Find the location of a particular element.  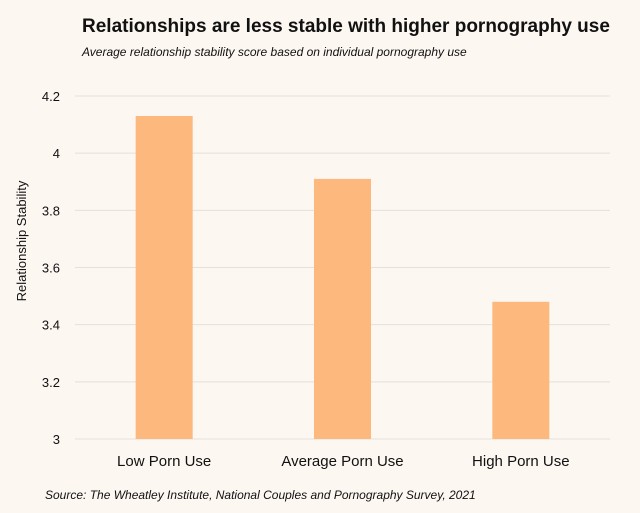

x-tick-label: Low Porn Use is located at coordinates (164, 461).